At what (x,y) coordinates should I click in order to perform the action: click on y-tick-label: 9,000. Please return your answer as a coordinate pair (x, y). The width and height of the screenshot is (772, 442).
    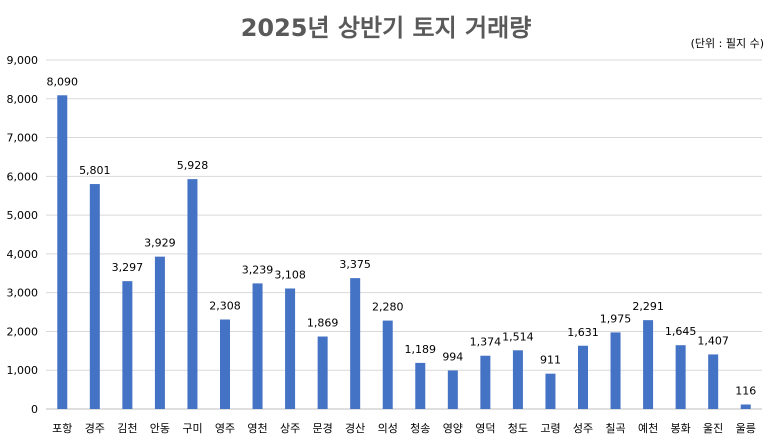
    Looking at the image, I should click on (23, 60).